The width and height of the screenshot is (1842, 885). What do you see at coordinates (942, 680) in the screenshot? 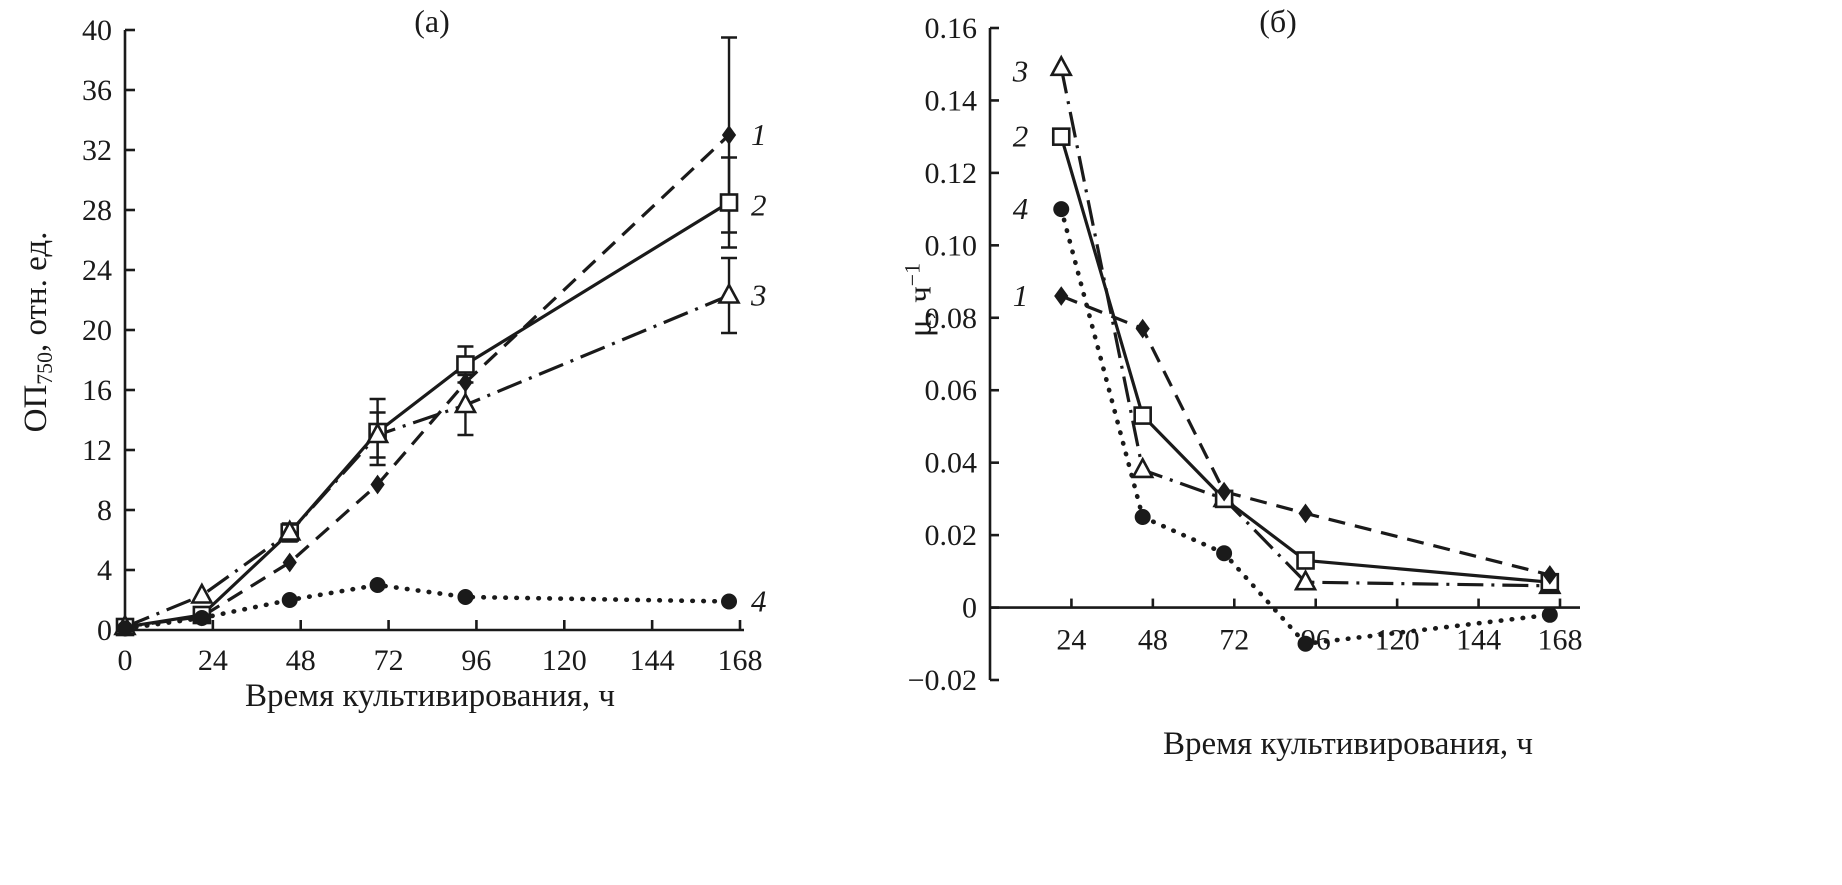
I see `y-tick-label: −0.02` at bounding box center [942, 680].